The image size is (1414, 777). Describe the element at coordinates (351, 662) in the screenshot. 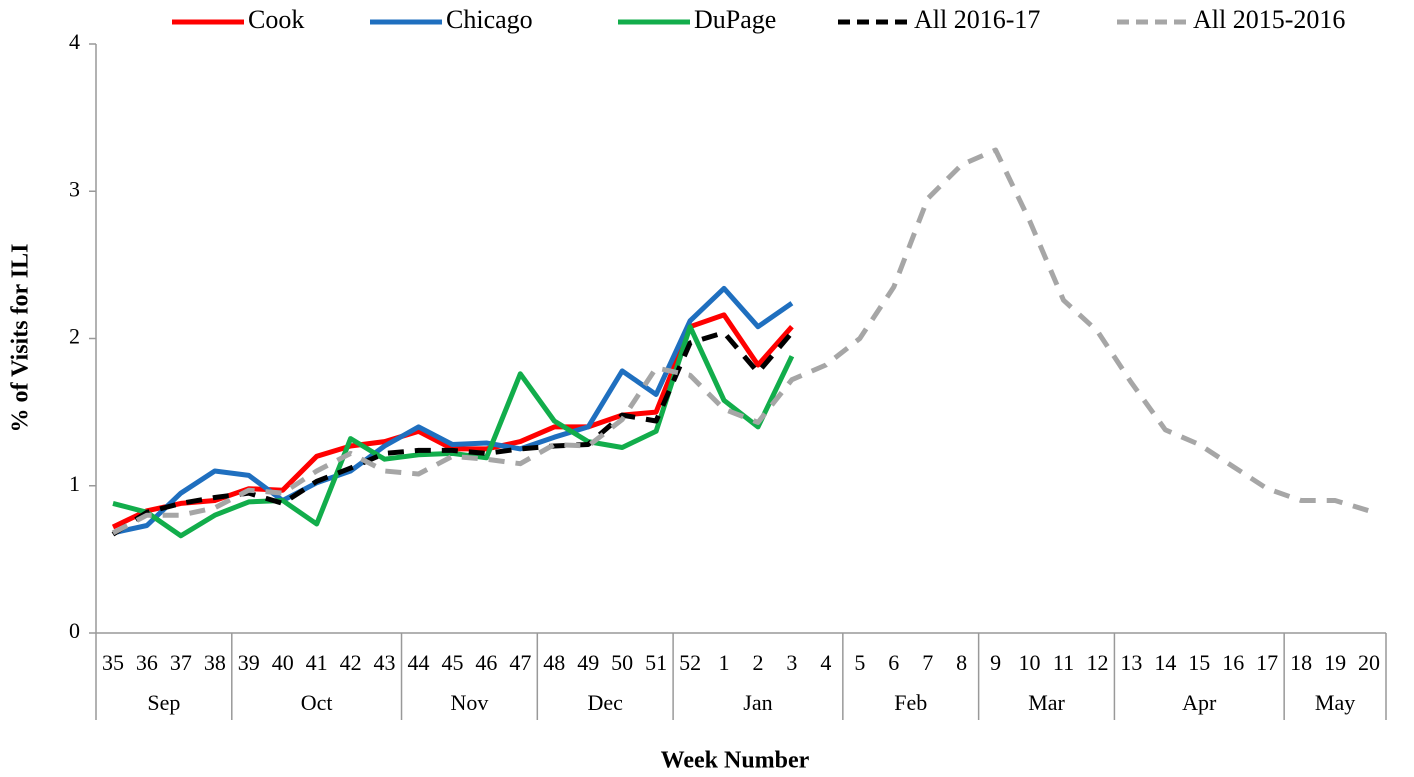

I see `x-tick-label: 42` at that location.